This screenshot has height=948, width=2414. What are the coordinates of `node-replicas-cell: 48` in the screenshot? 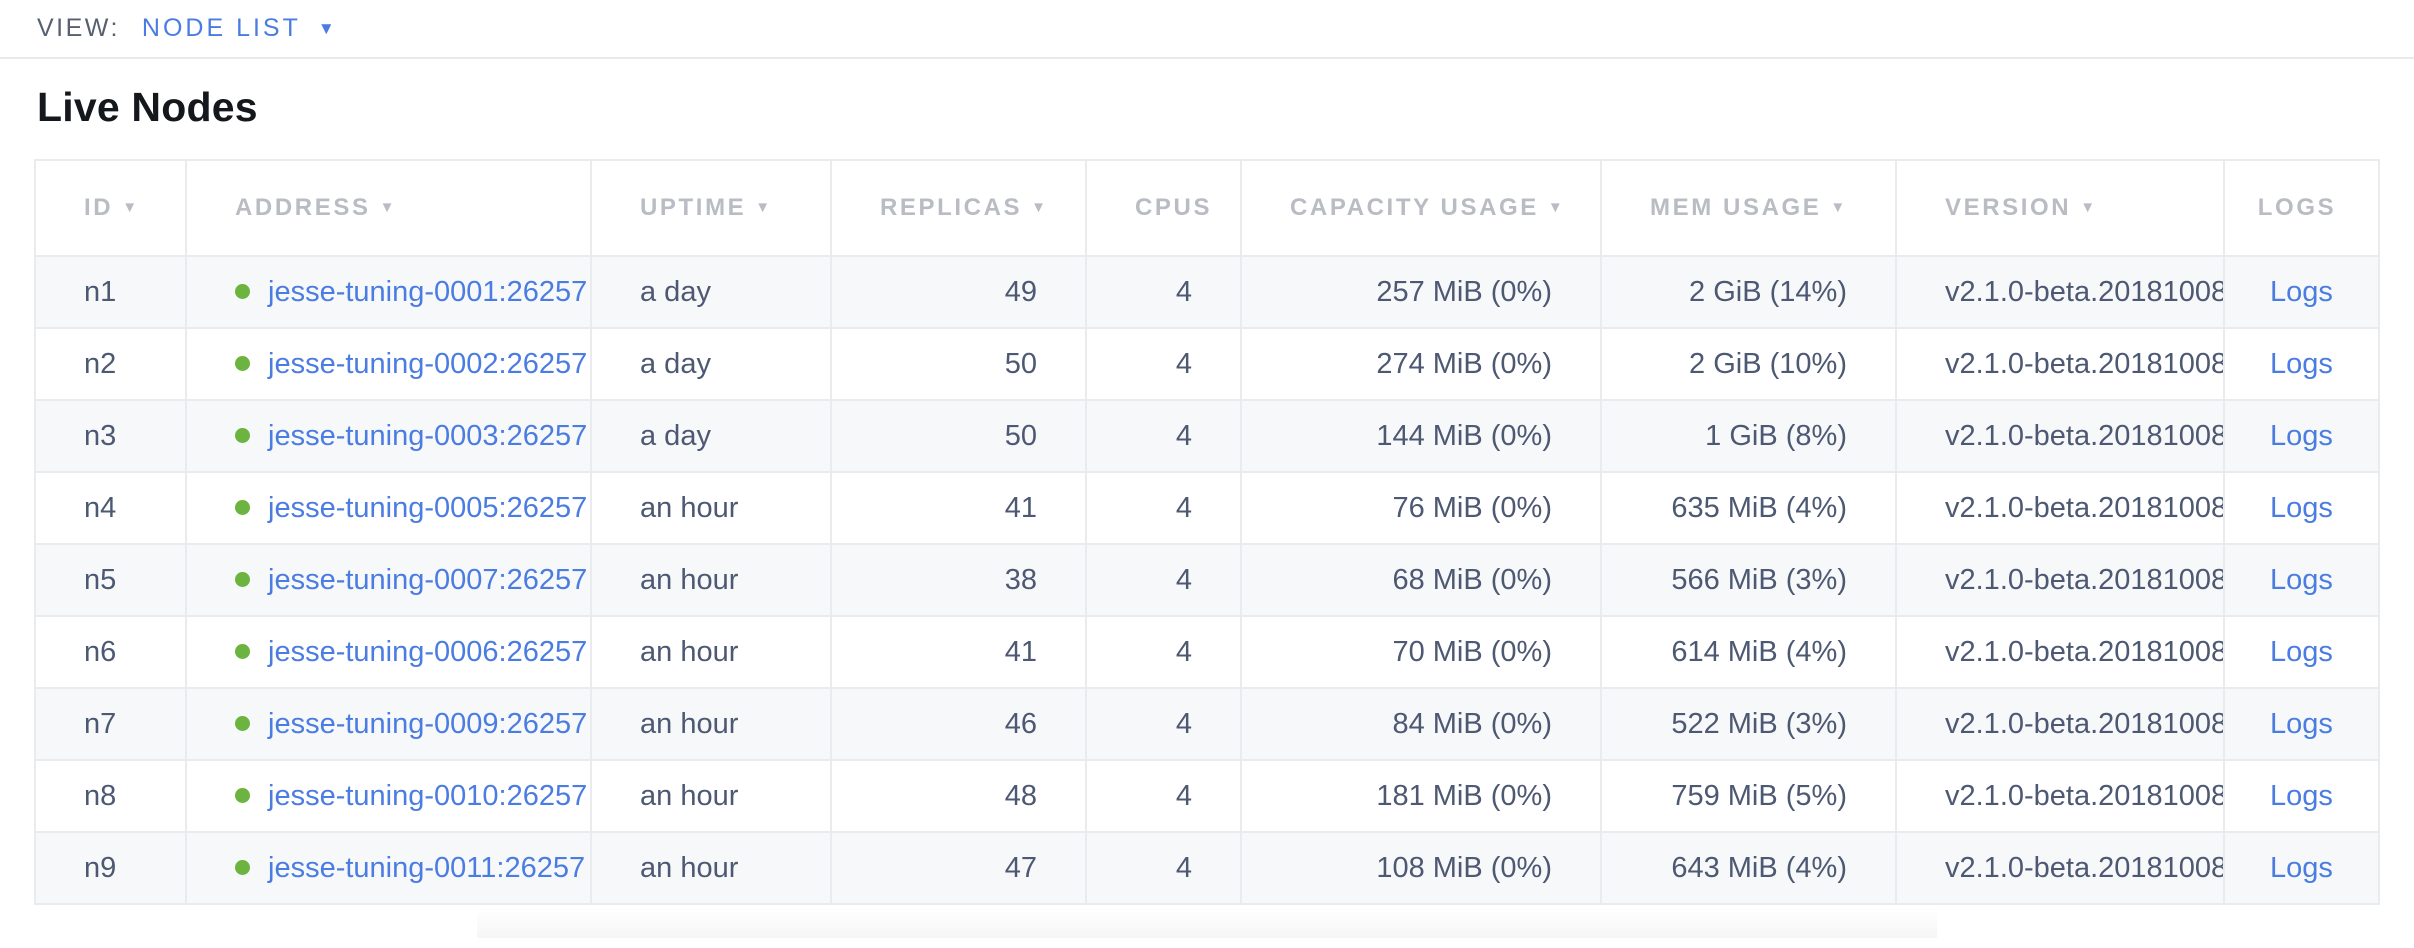 It's located at (958, 796).